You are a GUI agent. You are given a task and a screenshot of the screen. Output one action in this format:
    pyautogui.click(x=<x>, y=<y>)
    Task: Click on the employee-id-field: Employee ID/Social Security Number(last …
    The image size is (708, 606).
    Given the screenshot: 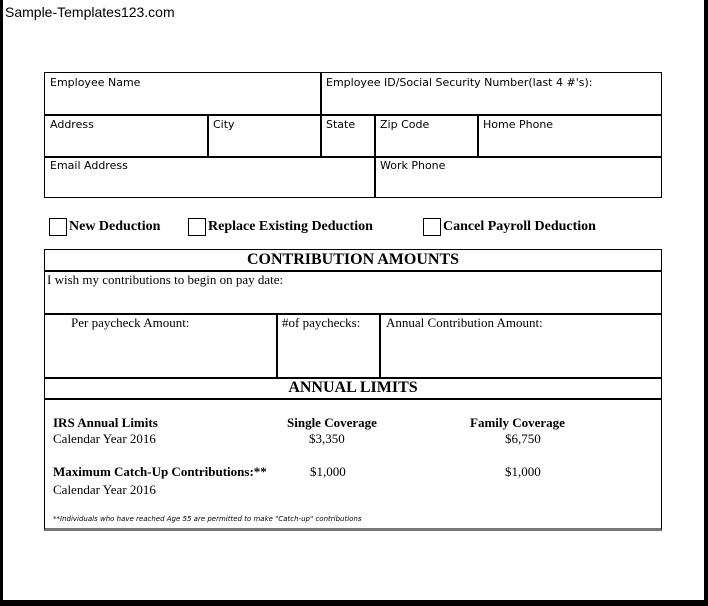 What is the action you would take?
    pyautogui.click(x=459, y=82)
    